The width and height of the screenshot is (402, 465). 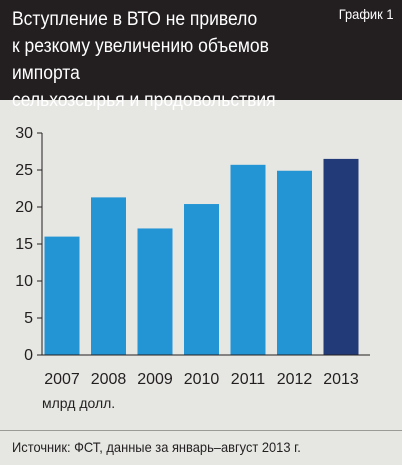 What do you see at coordinates (24, 244) in the screenshot?
I see `y-tick-label: 15` at bounding box center [24, 244].